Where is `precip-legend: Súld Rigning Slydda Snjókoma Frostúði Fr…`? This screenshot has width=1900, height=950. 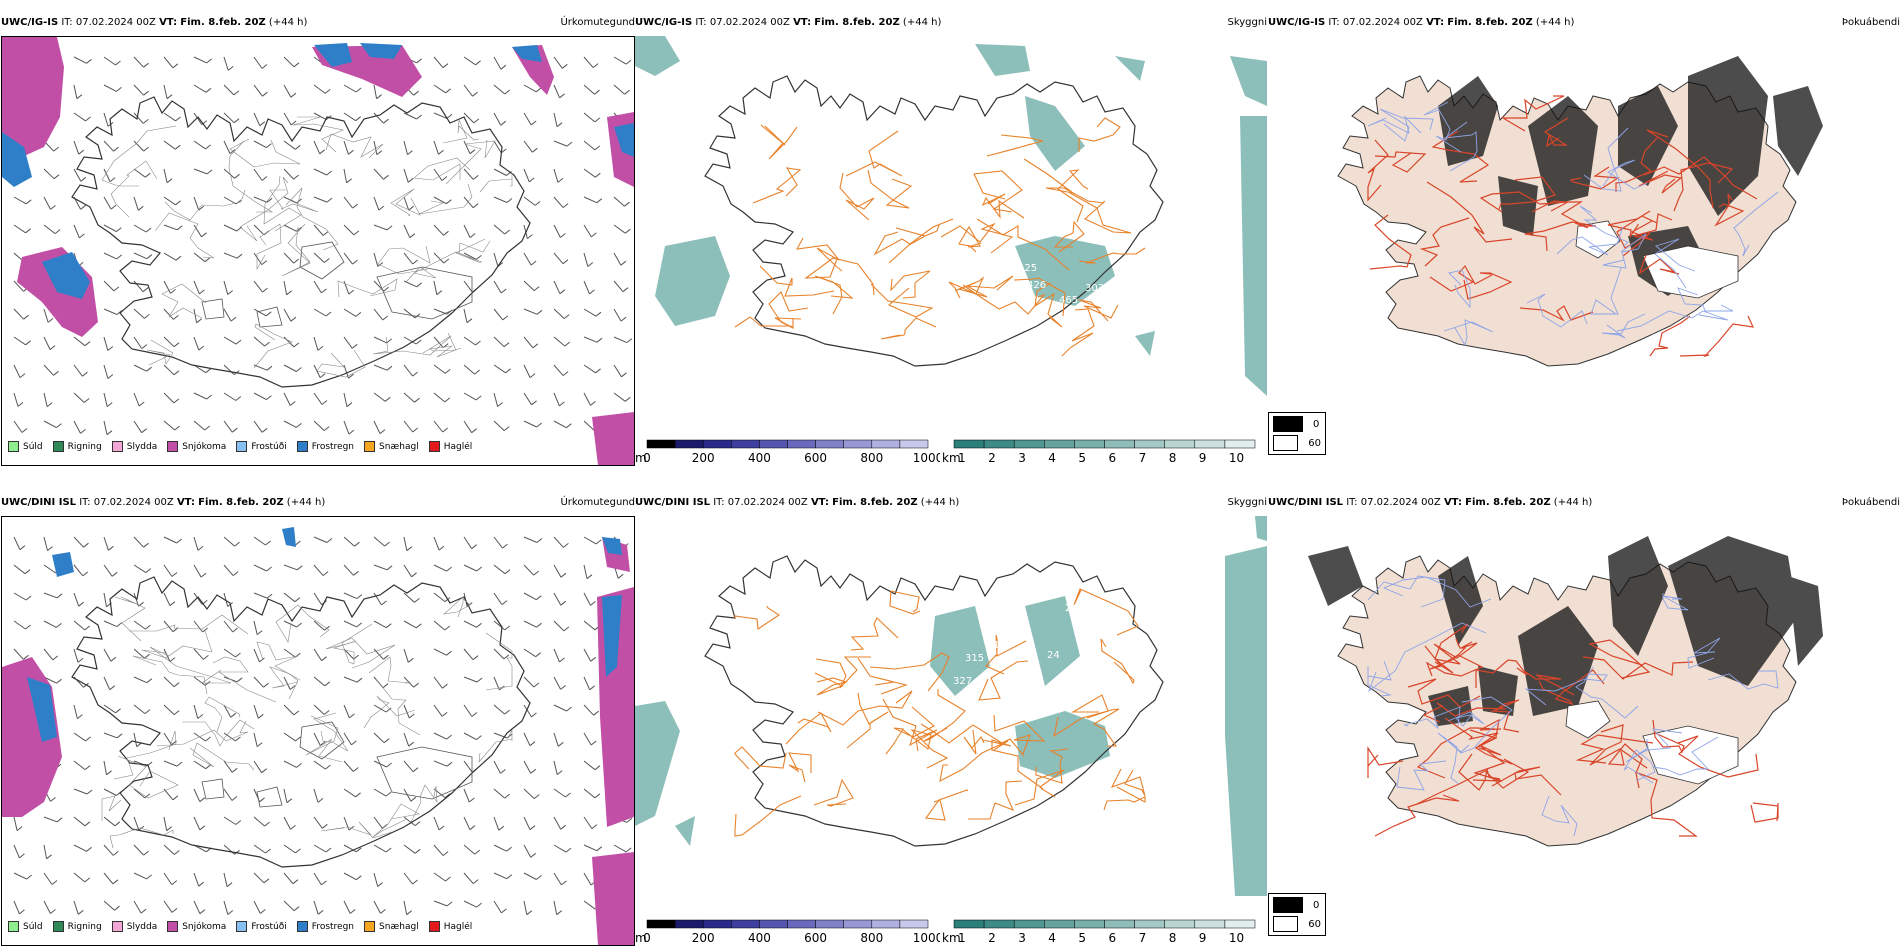 precip-legend: Súld Rigning Slydda Snjókoma Frostúði Fr… is located at coordinates (240, 926).